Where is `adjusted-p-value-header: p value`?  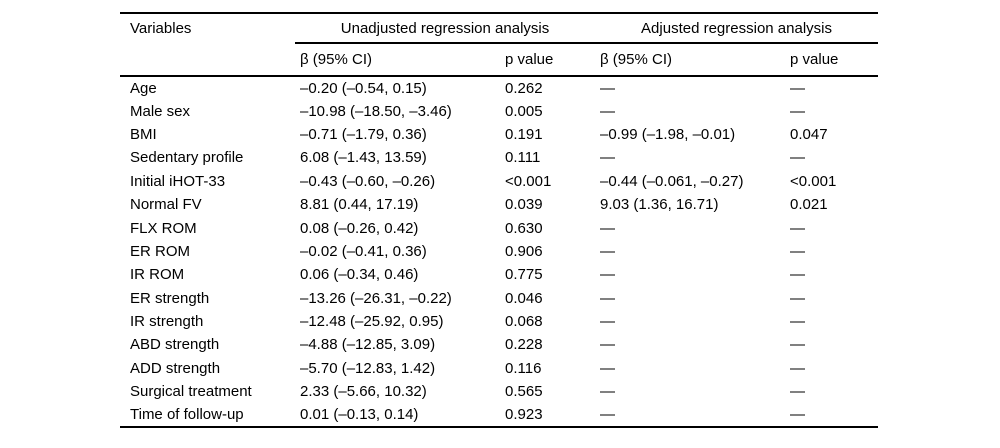
adjusted-p-value-header: p value is located at coordinates (832, 60).